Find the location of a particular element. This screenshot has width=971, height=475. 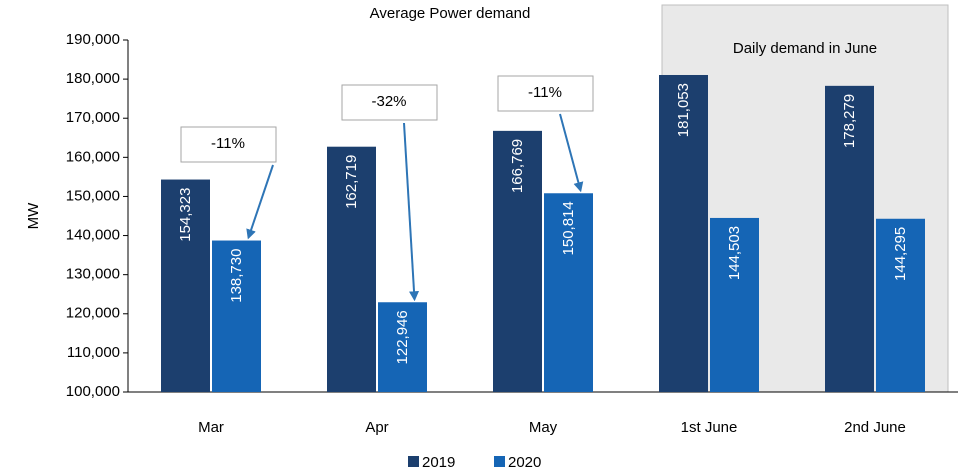

y-tick-label: 110,000 is located at coordinates (93, 352).